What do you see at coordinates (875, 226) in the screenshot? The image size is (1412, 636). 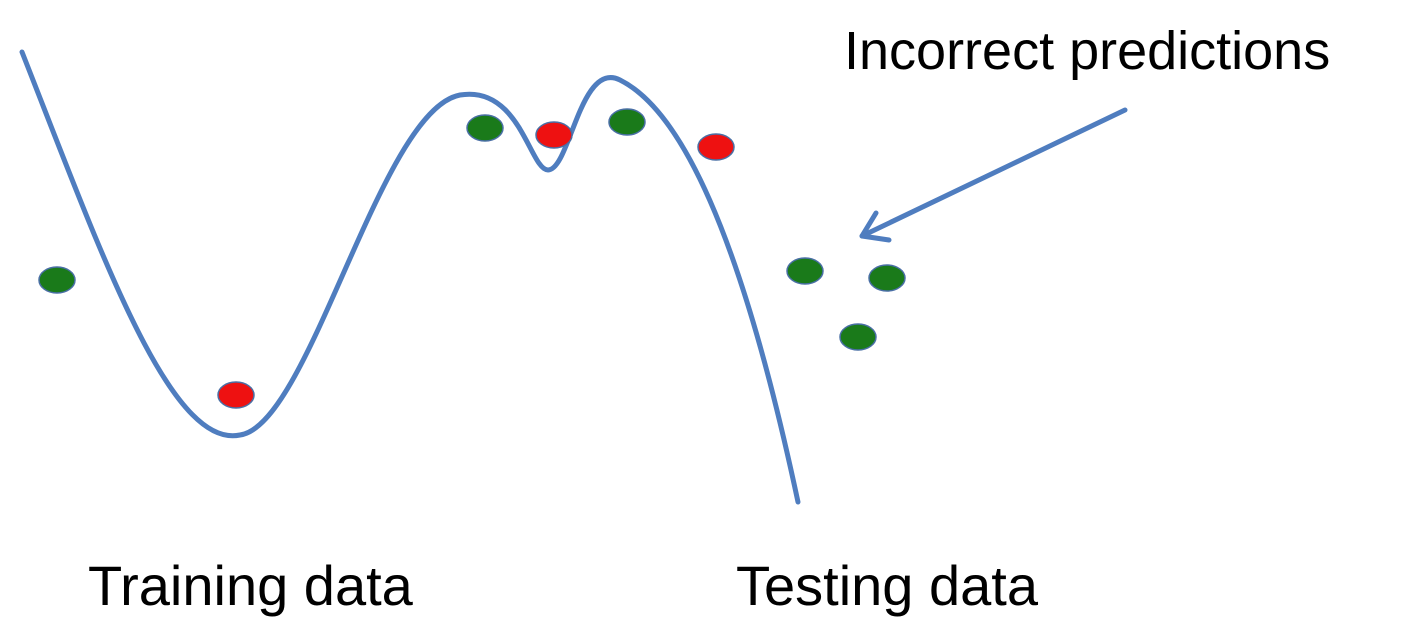 I see `arrow-head-icon` at bounding box center [875, 226].